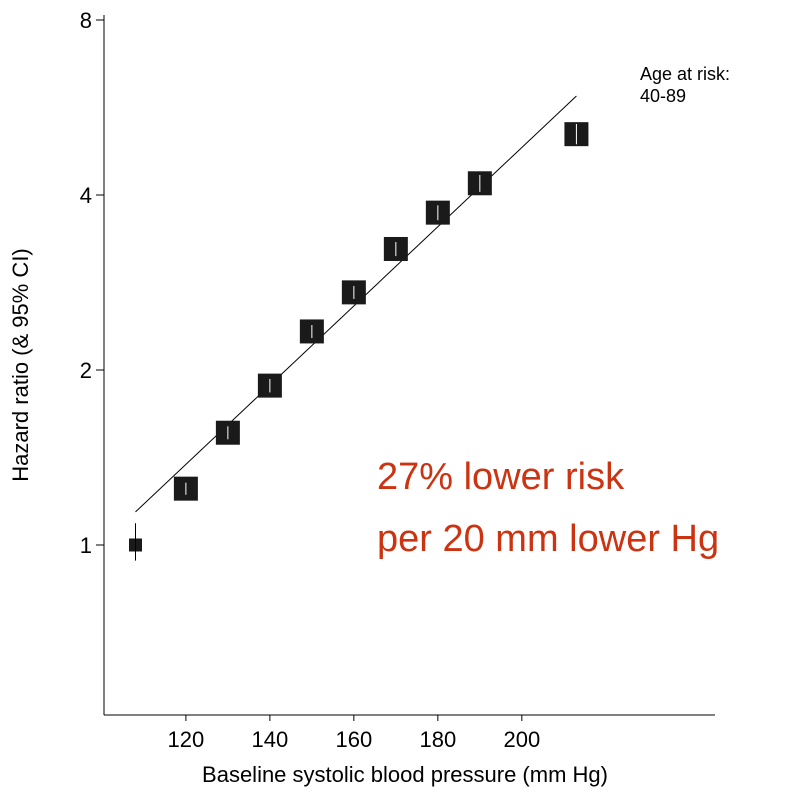  Describe the element at coordinates (20, 365) in the screenshot. I see `y-axis-label: Hazard ratio (& 95% CI)` at that location.